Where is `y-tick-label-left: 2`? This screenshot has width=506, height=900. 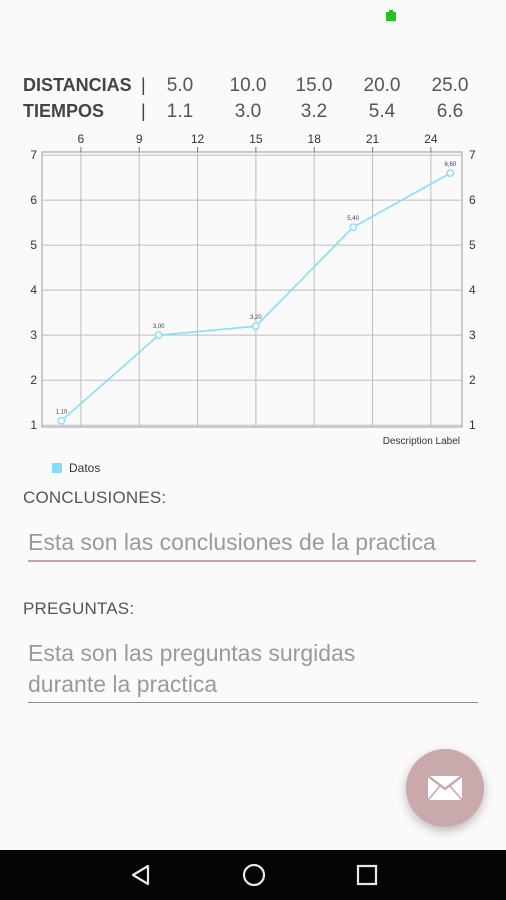
y-tick-label-left: 2 is located at coordinates (33, 380).